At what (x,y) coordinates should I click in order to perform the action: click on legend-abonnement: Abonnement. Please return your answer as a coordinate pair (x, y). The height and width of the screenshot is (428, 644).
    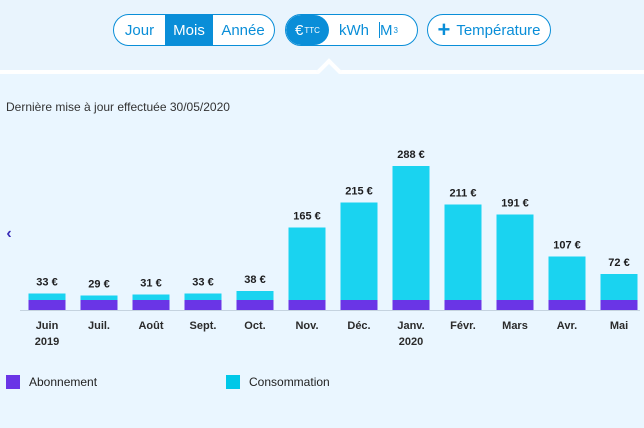
    Looking at the image, I should click on (51, 382).